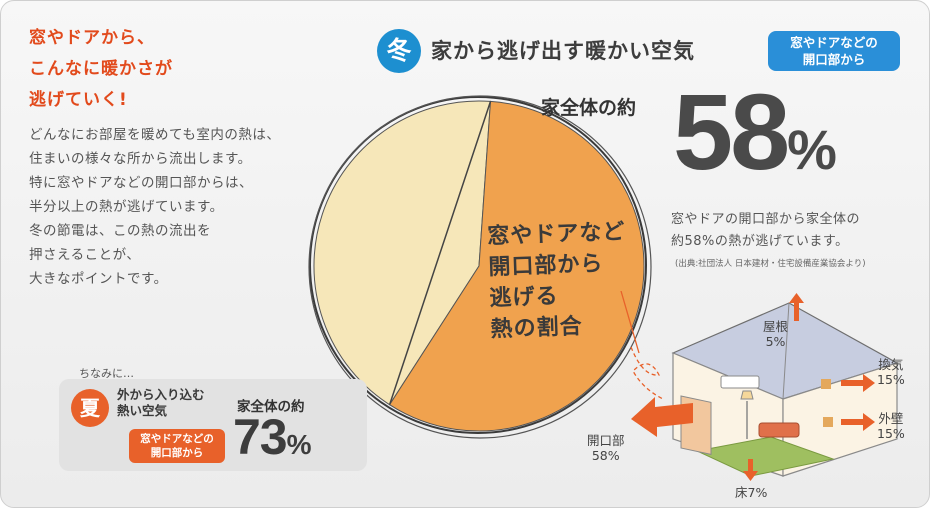  What do you see at coordinates (776, 334) in the screenshot?
I see `roof-share-label: 屋根 5%` at bounding box center [776, 334].